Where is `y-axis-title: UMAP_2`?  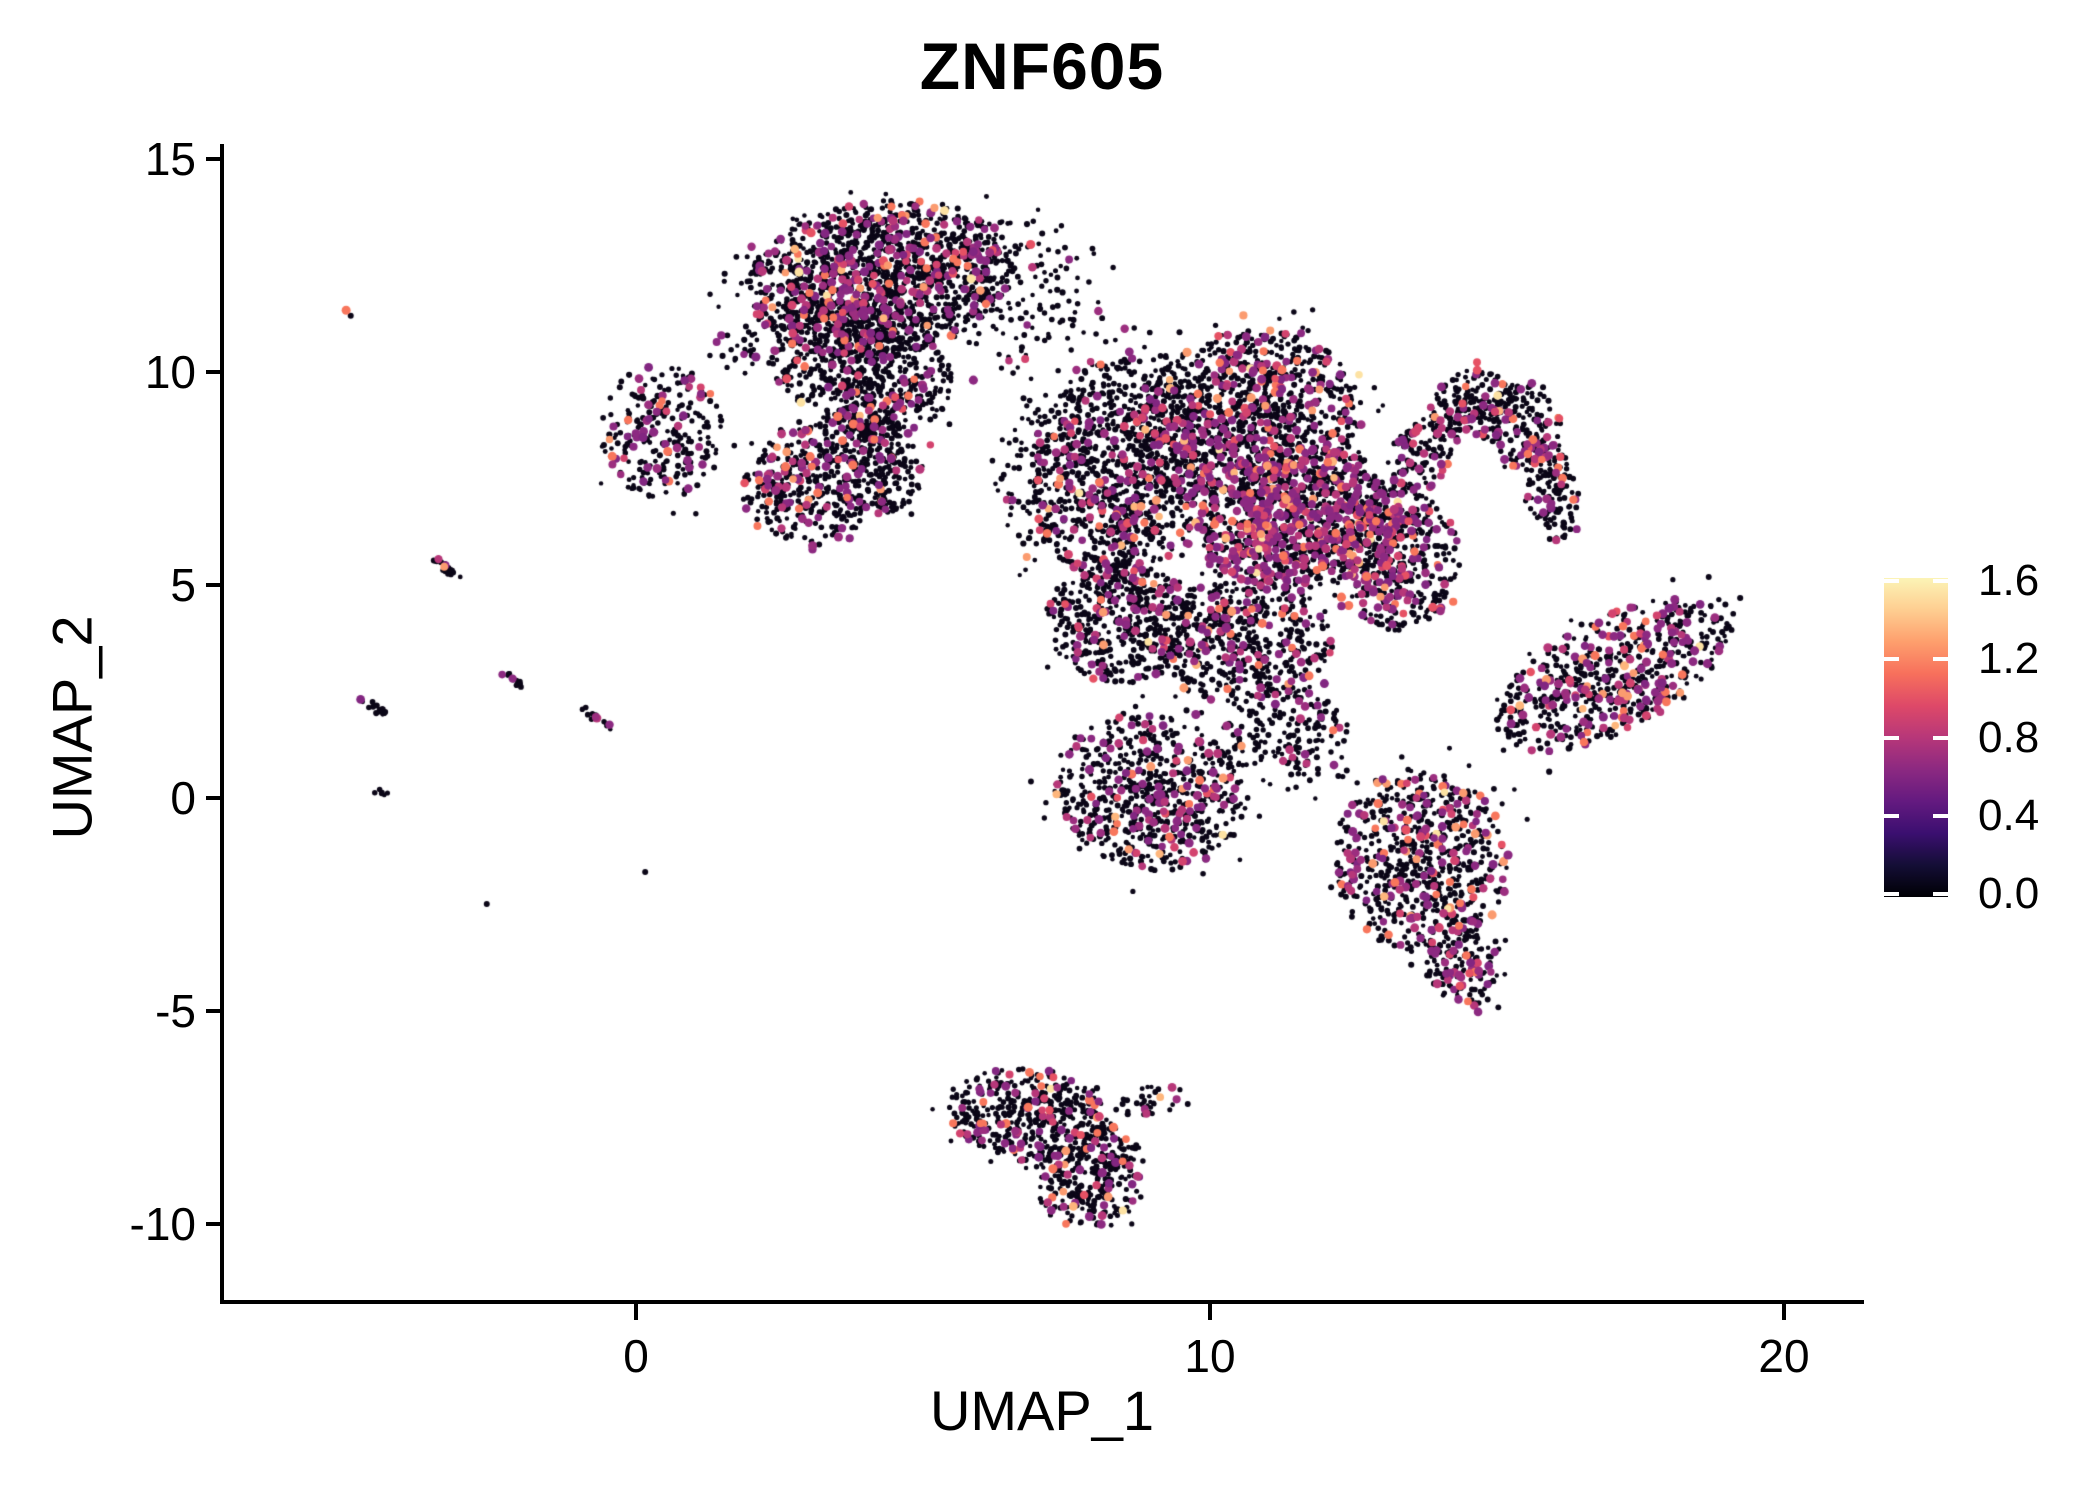
y-axis-title: UMAP_2 is located at coordinates (72, 727).